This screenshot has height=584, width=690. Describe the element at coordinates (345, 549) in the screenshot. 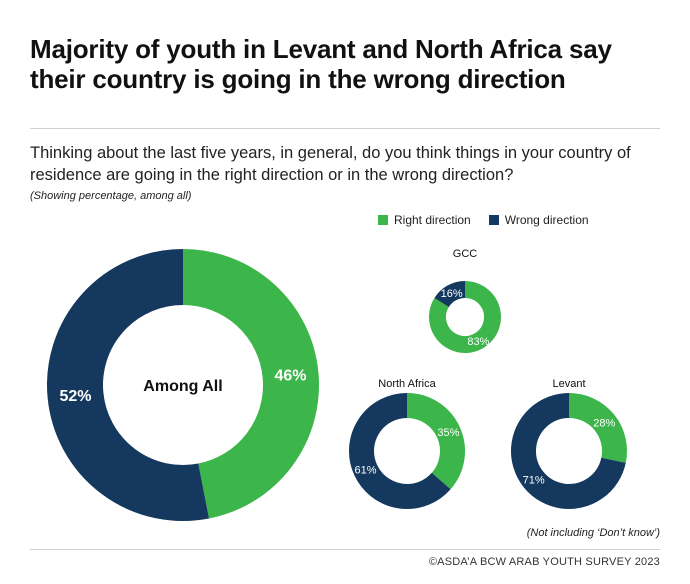

I see `bottom-divider` at that location.